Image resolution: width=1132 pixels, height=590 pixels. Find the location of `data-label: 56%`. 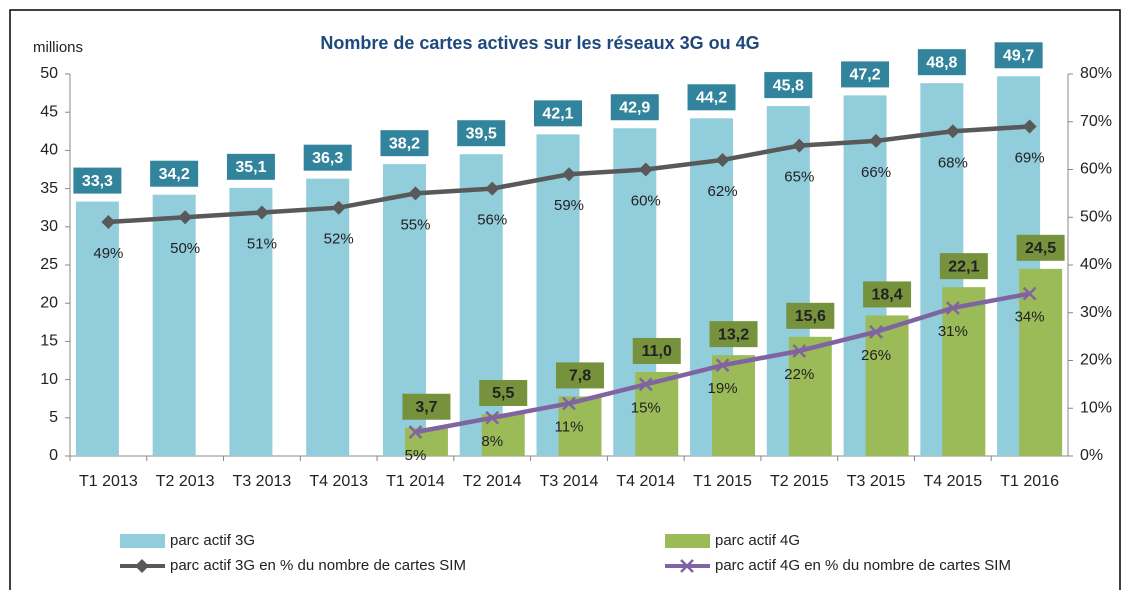

data-label: 56% is located at coordinates (492, 220).